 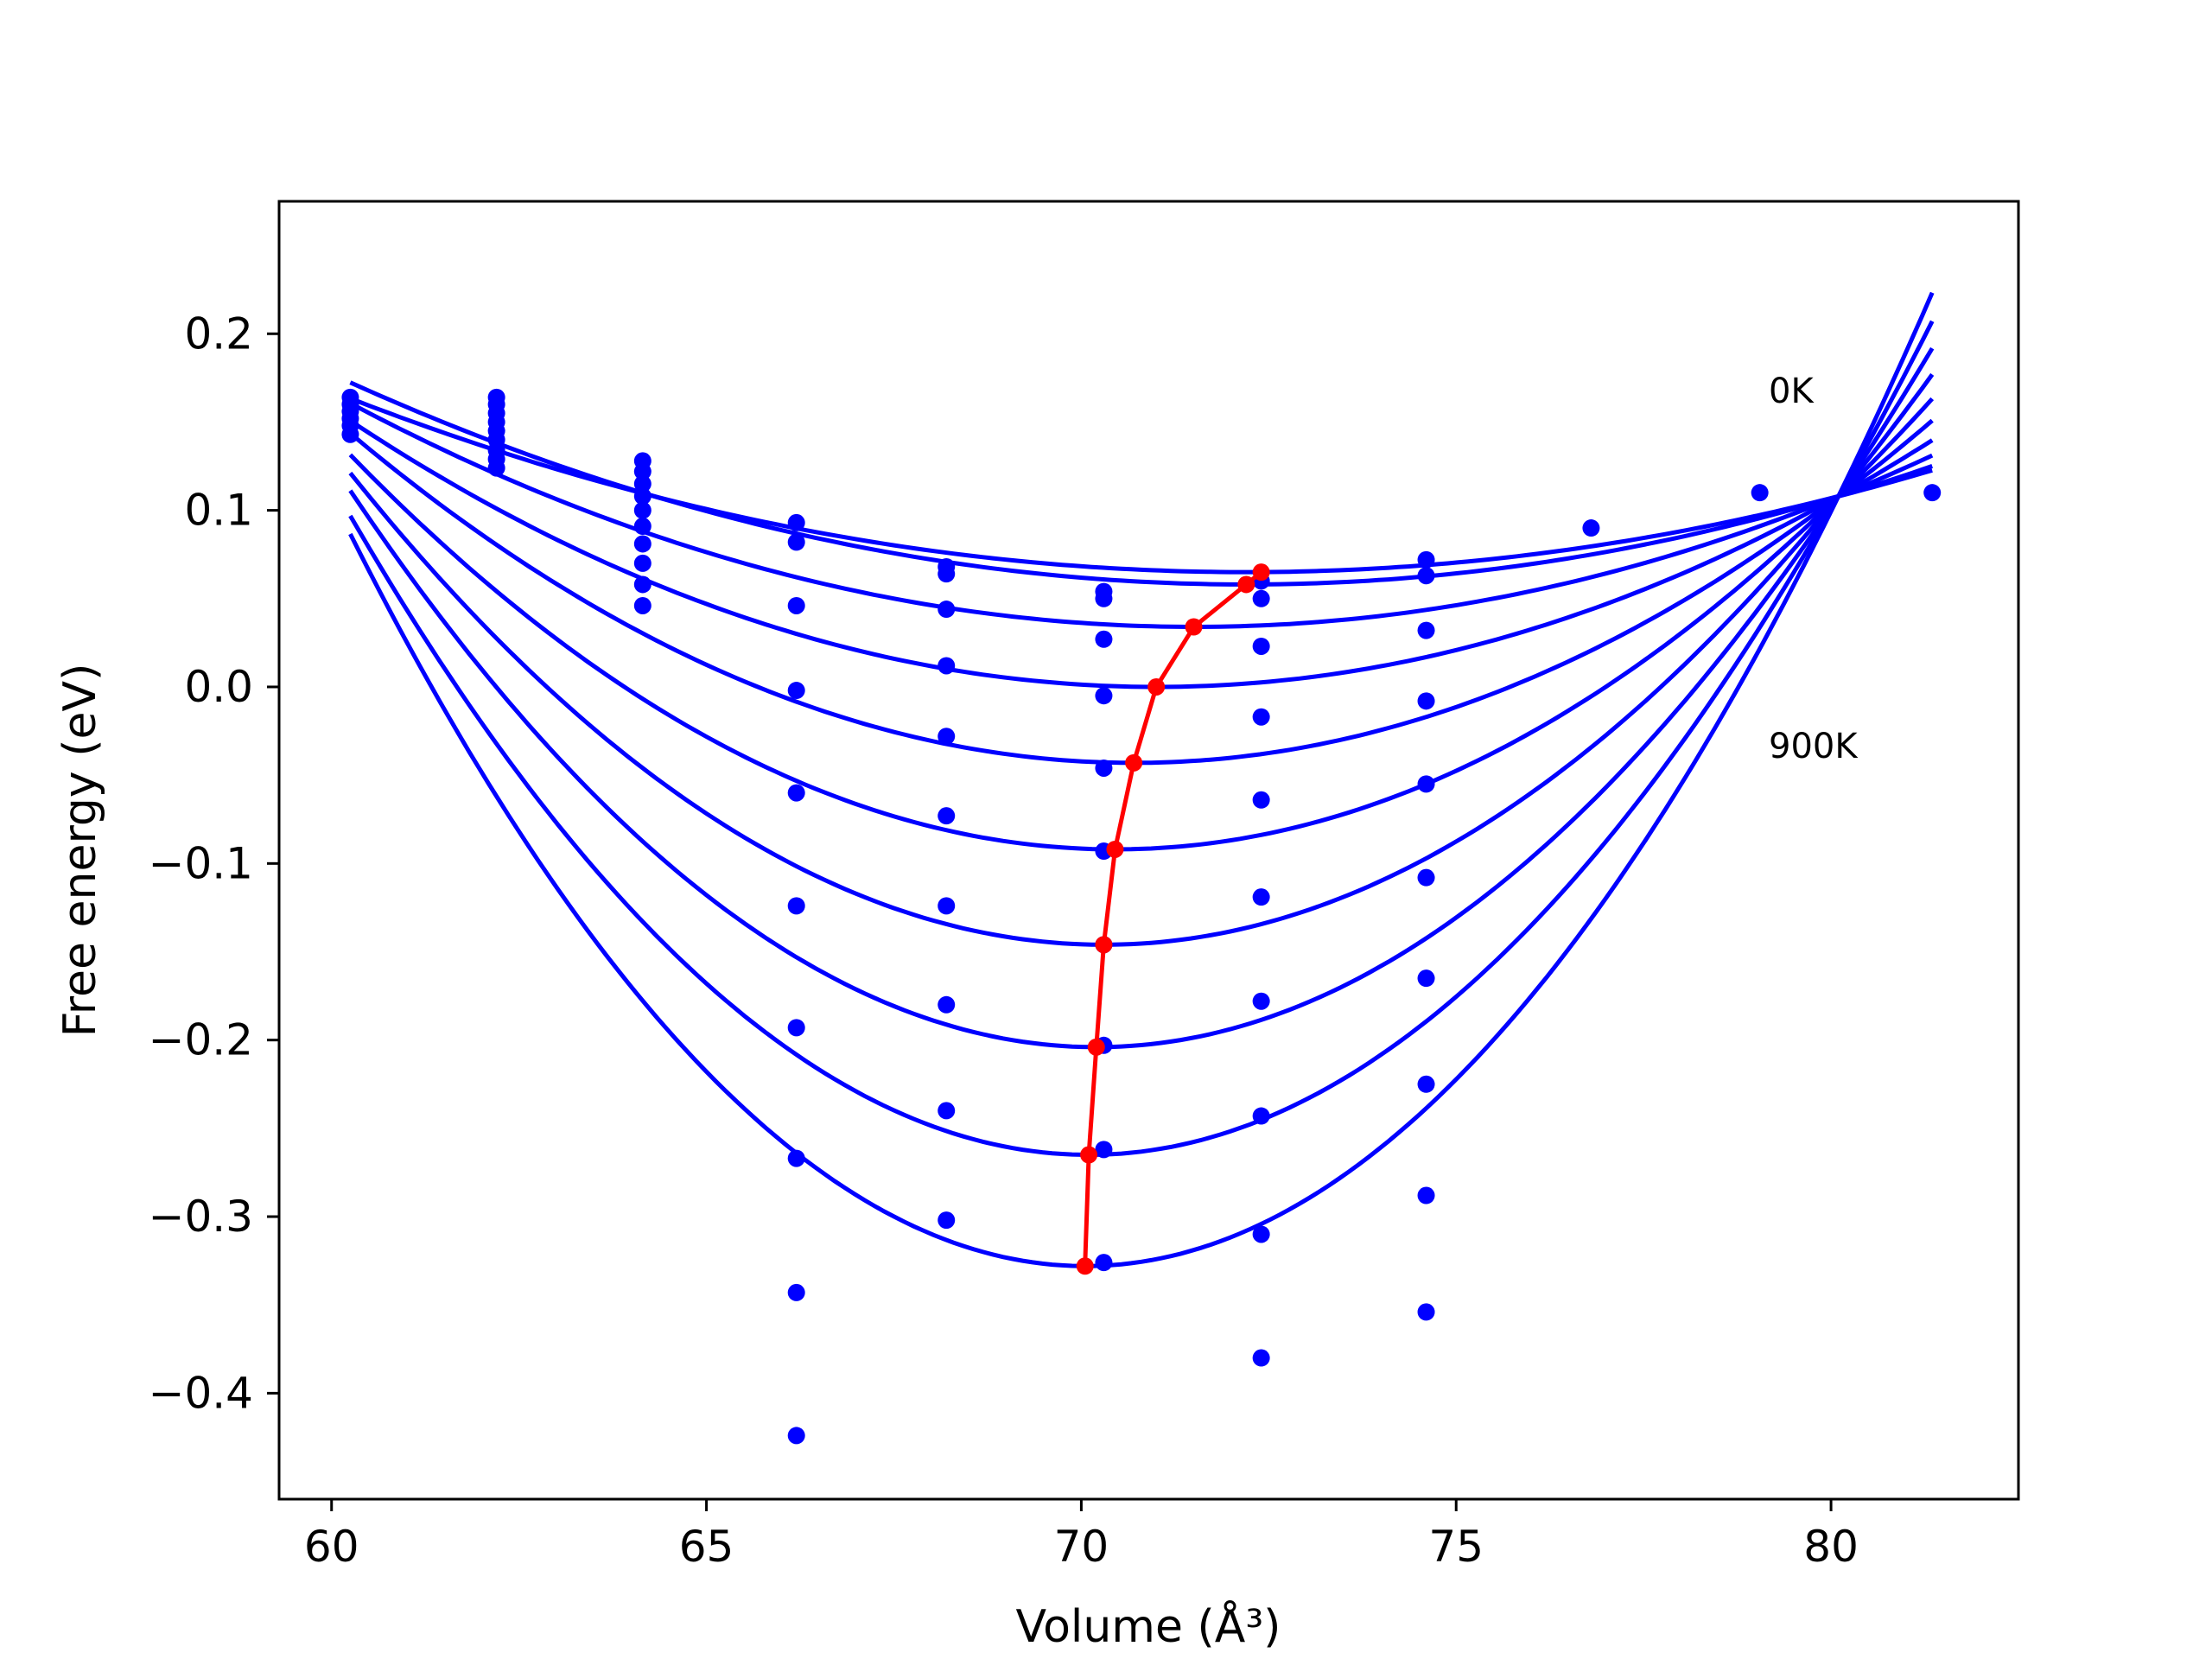 I want to click on x-axis-label: Volume (Å³), so click(x=1148, y=1626).